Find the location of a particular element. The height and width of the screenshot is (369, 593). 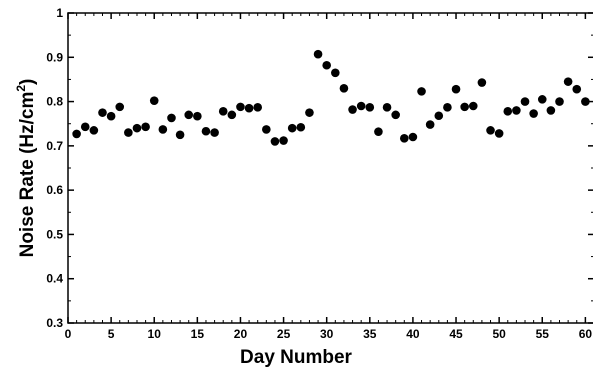

y-tick-label: 0.8 is located at coordinates (54, 102).